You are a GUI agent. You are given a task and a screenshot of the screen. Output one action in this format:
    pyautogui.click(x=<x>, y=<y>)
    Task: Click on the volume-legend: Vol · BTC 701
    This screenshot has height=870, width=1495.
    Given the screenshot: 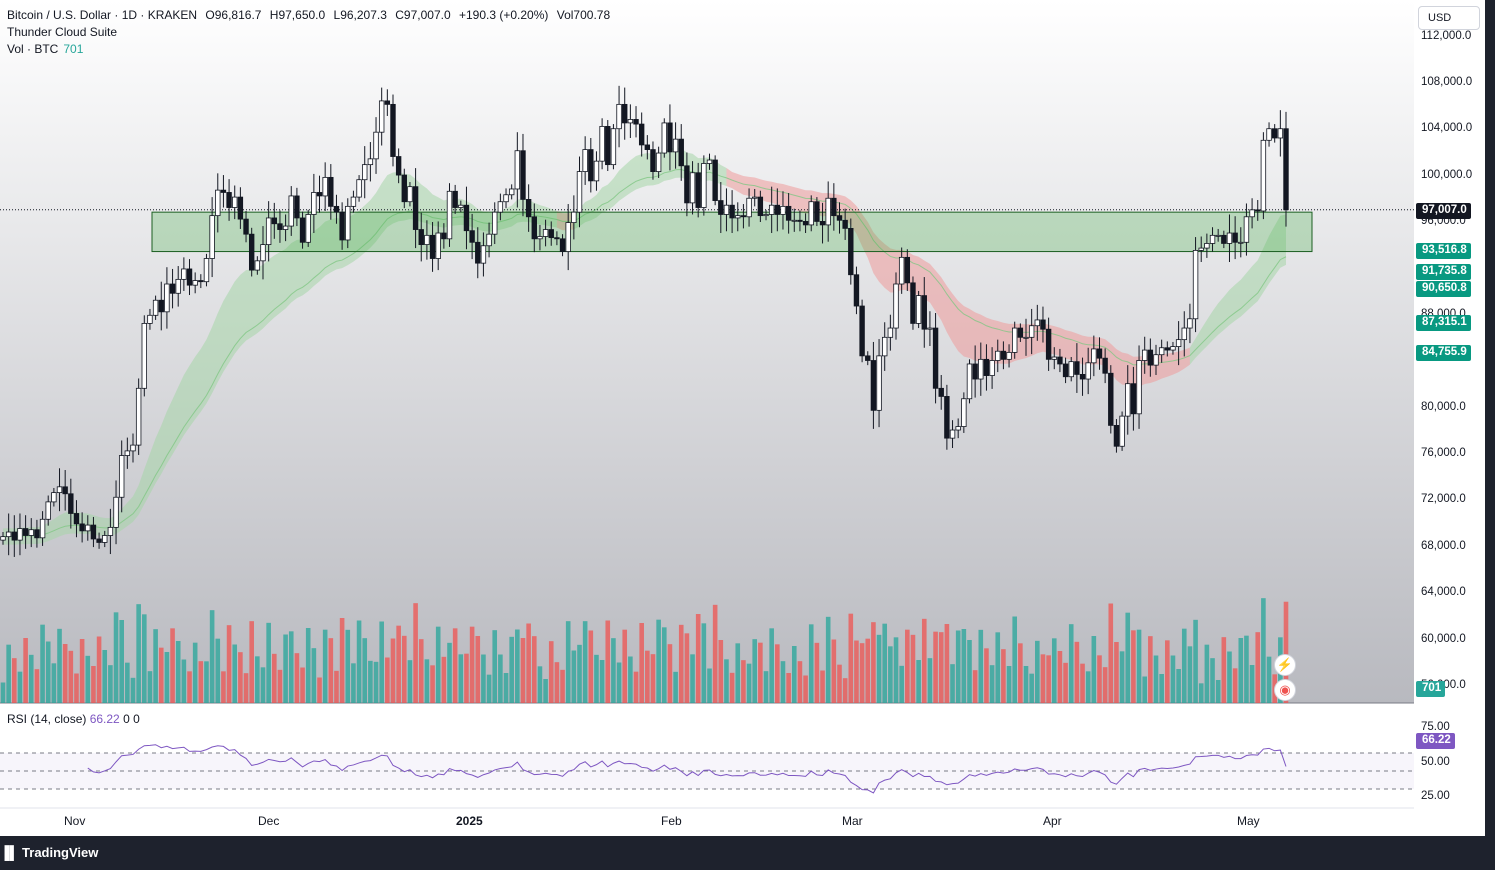 What is the action you would take?
    pyautogui.click(x=47, y=49)
    